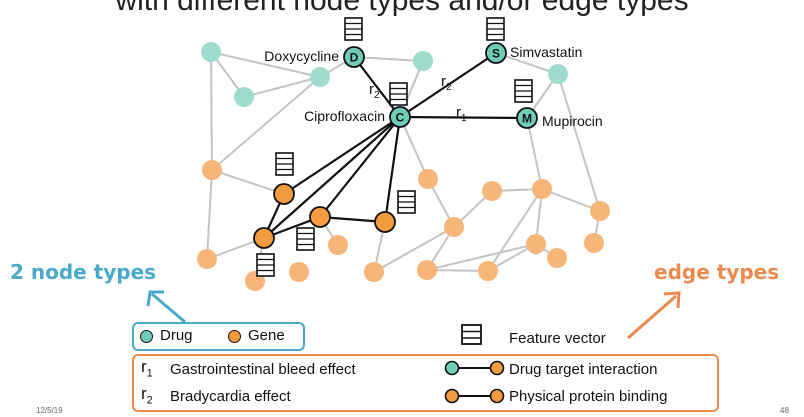 The width and height of the screenshot is (804, 417). I want to click on drug-label-ciprofloxacin: Ciprofloxacin, so click(344, 116).